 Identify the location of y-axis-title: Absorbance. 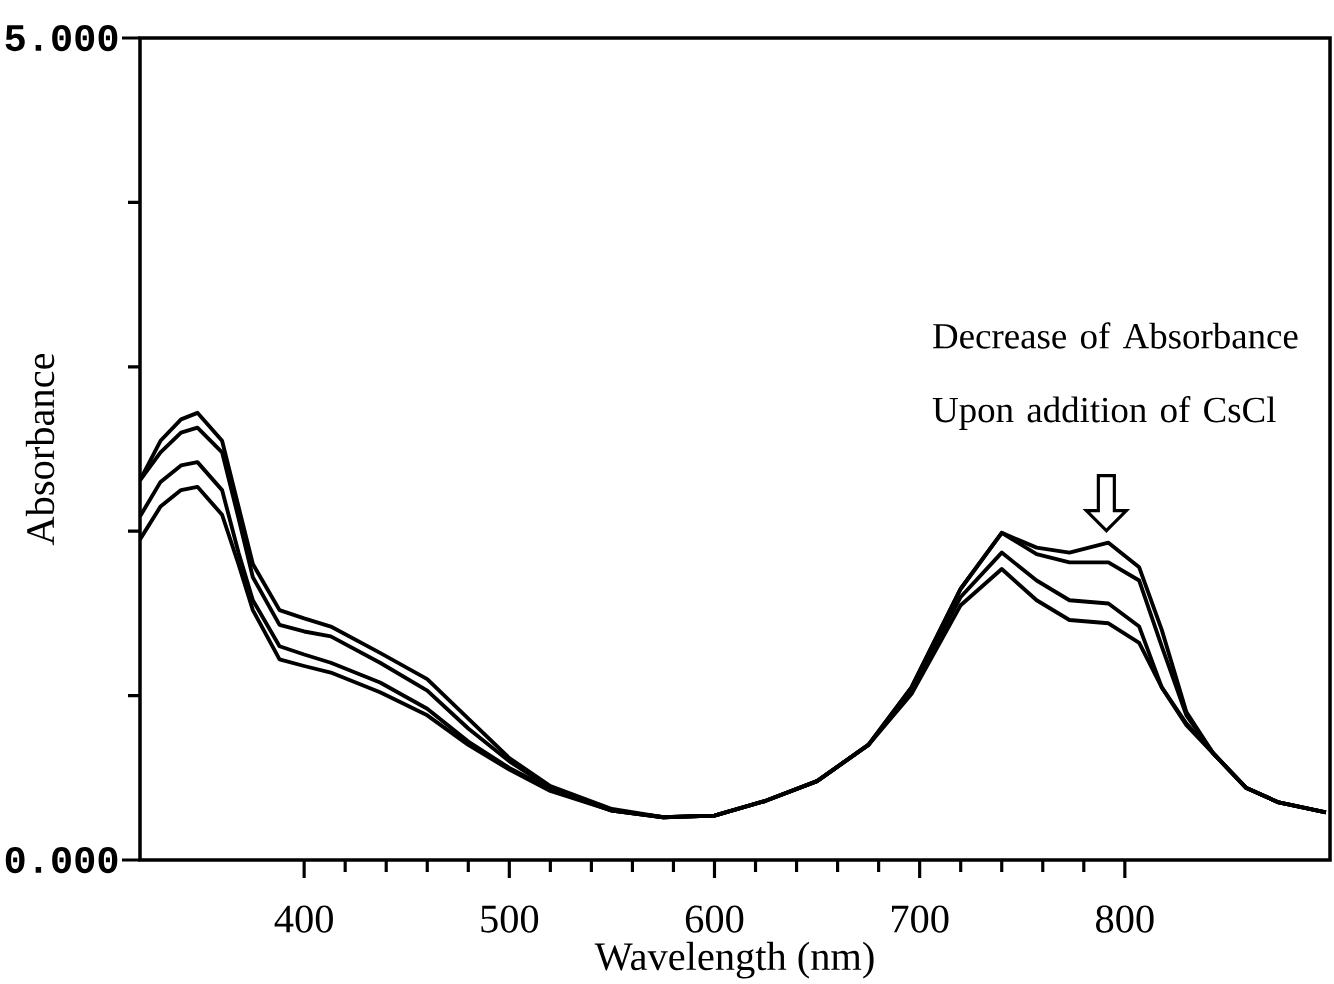
(40, 449).